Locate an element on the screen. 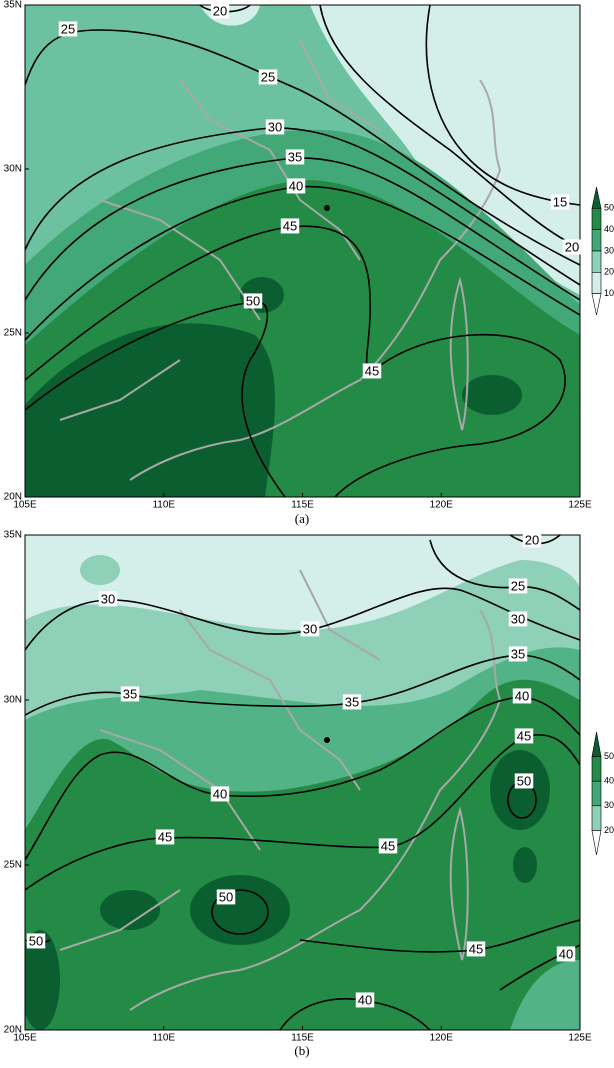  lat-label: 30N is located at coordinates (13, 700).